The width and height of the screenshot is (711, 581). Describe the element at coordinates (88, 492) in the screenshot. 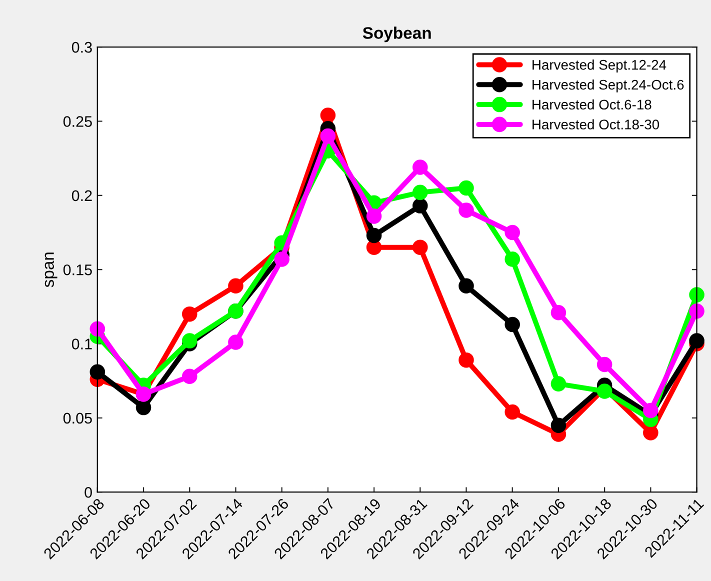

I see `y-tick-label: 0` at that location.